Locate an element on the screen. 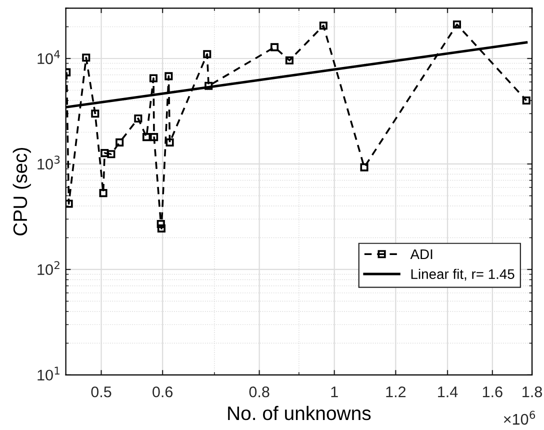 Image resolution: width=544 pixels, height=430 pixels. x-tick-label: 0.5 is located at coordinates (101, 392).